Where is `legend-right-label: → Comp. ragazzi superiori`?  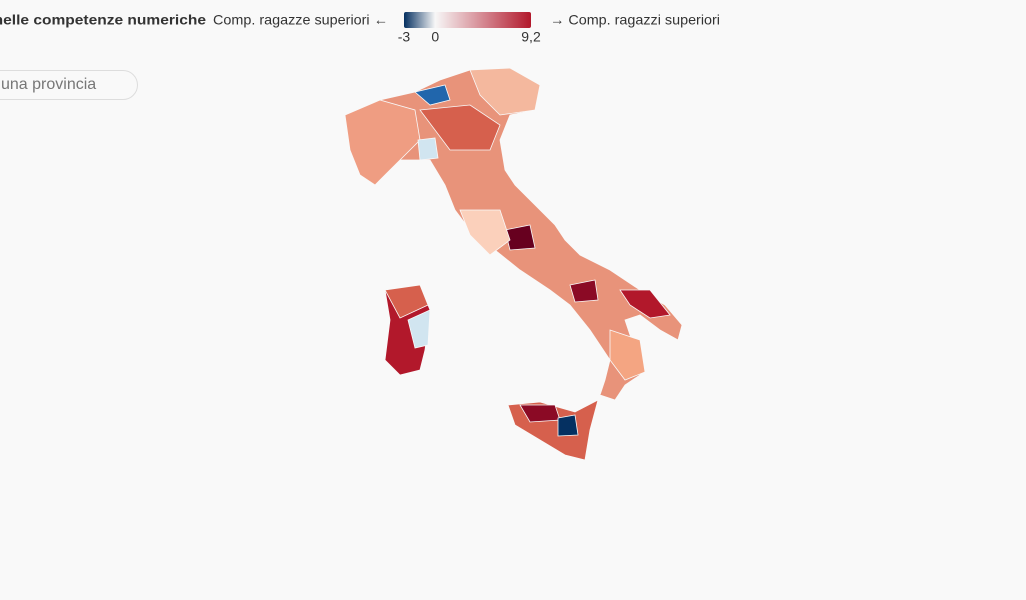
legend-right-label: → Comp. ragazzi superiori is located at coordinates (635, 20).